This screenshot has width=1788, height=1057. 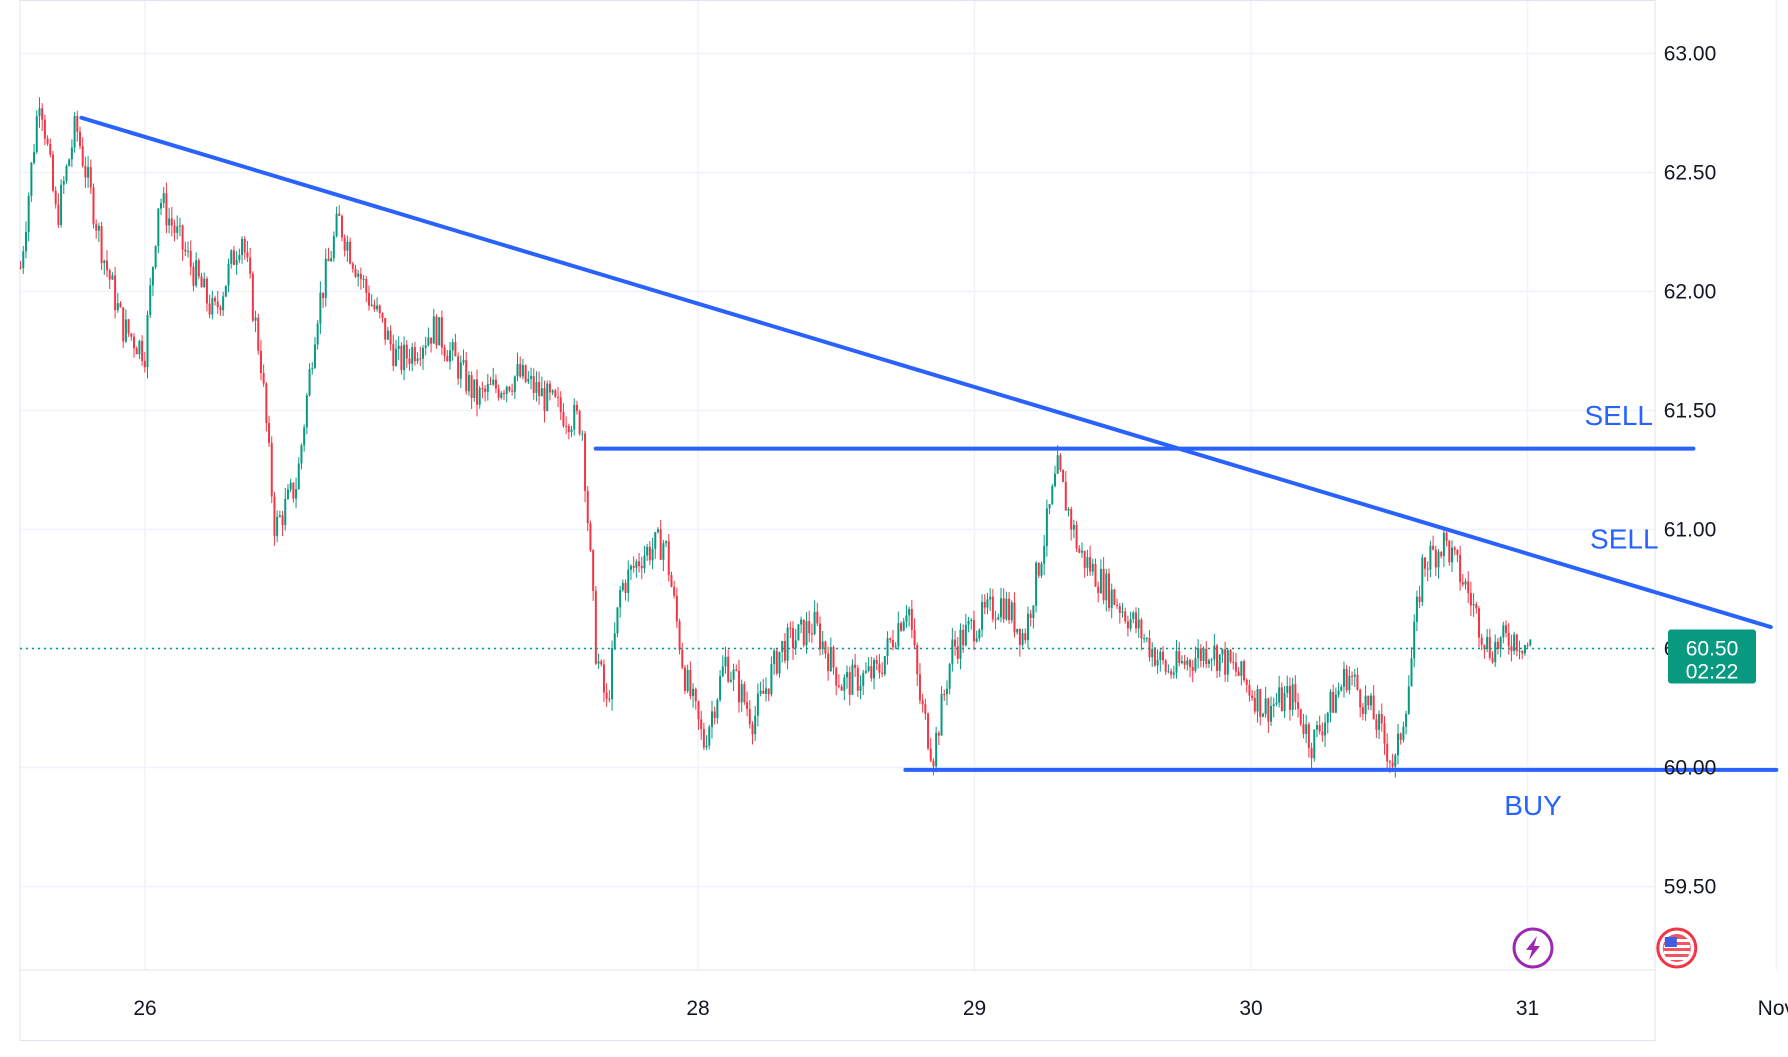 I want to click on event-icons, so click(x=1605, y=948).